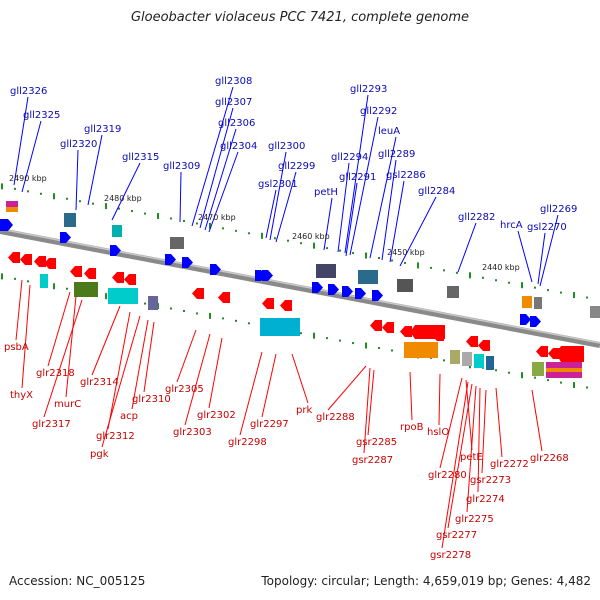  Describe the element at coordinates (41, 115) in the screenshot. I see `gene-label-gll2325: gll2325` at that location.